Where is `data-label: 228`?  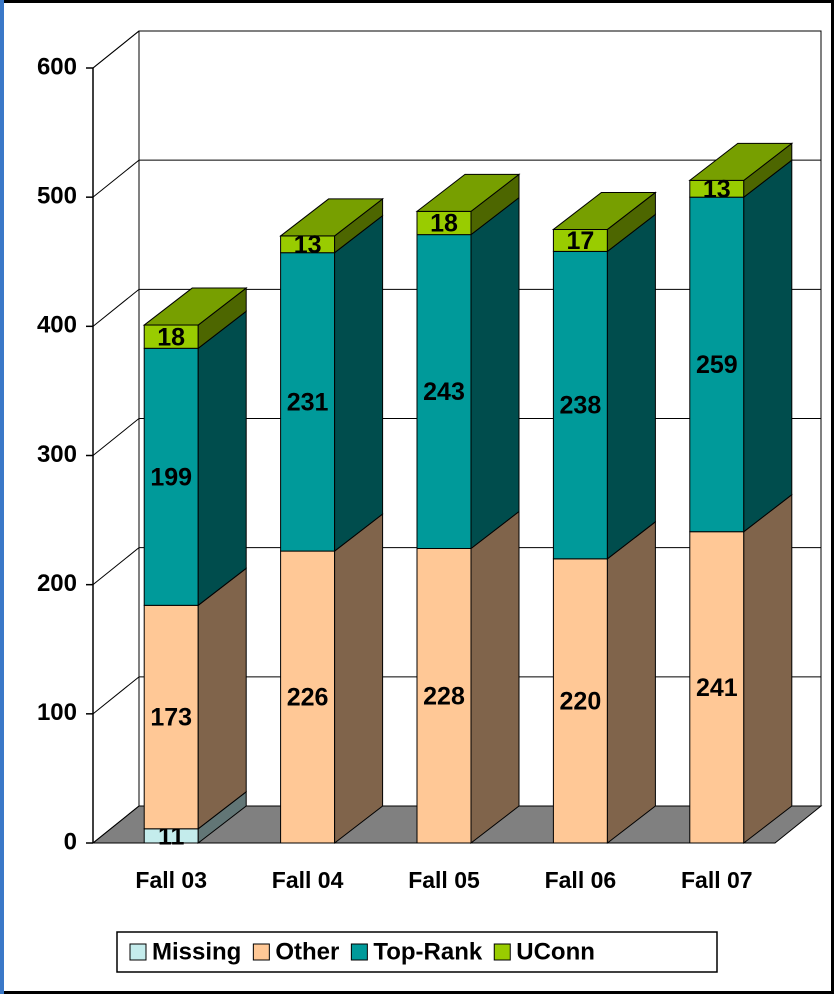
data-label: 228 is located at coordinates (444, 696).